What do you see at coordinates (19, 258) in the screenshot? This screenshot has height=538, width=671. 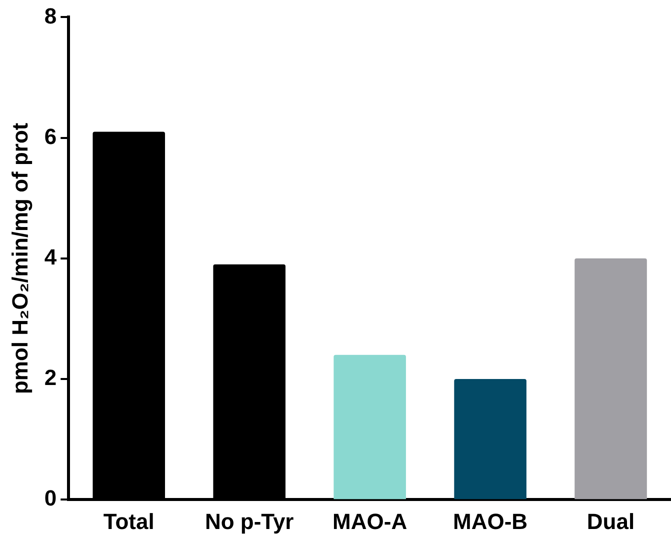 I see `y-axis-title: pmol H₂O₂/min/mg of prot` at bounding box center [19, 258].